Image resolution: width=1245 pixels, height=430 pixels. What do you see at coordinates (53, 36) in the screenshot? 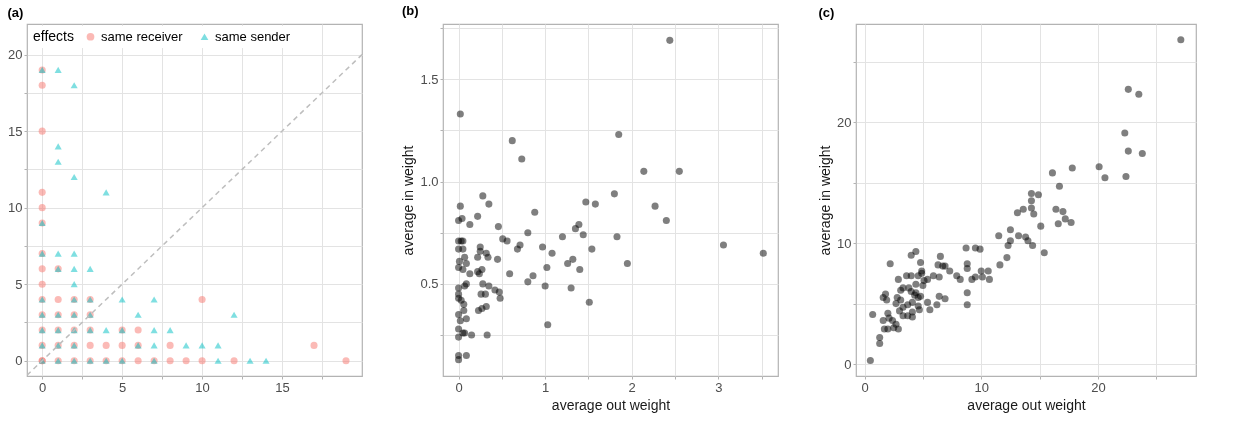
I see `legend-title: effects` at bounding box center [53, 36].